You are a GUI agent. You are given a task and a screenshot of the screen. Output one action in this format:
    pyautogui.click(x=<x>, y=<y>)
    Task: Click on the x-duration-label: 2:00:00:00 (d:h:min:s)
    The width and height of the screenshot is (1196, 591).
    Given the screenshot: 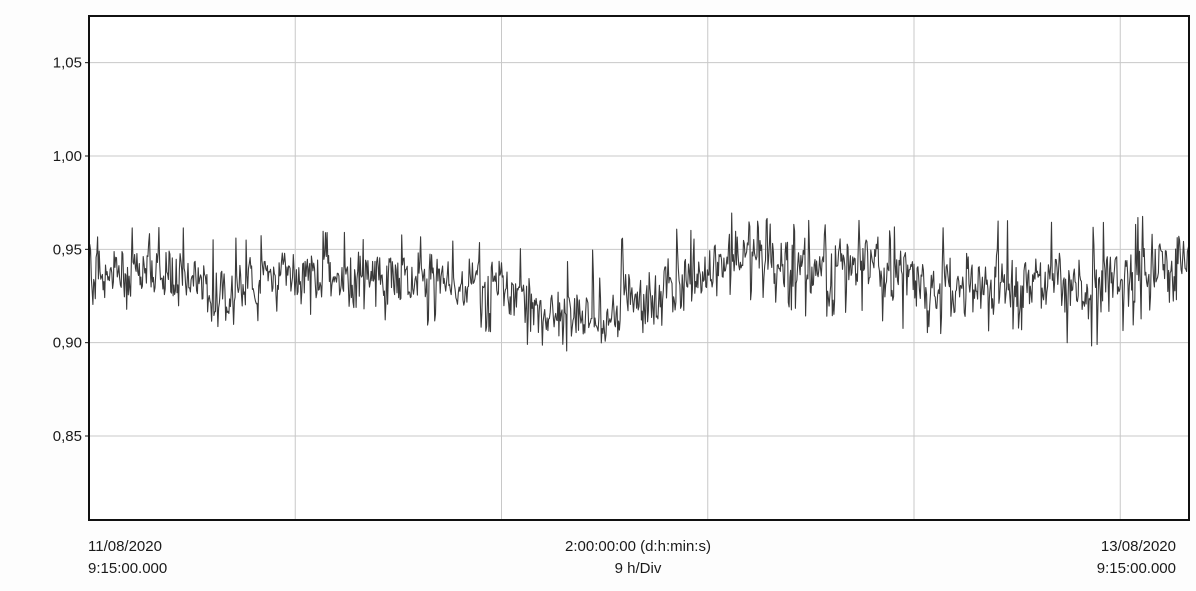 What is the action you would take?
    pyautogui.click(x=638, y=546)
    